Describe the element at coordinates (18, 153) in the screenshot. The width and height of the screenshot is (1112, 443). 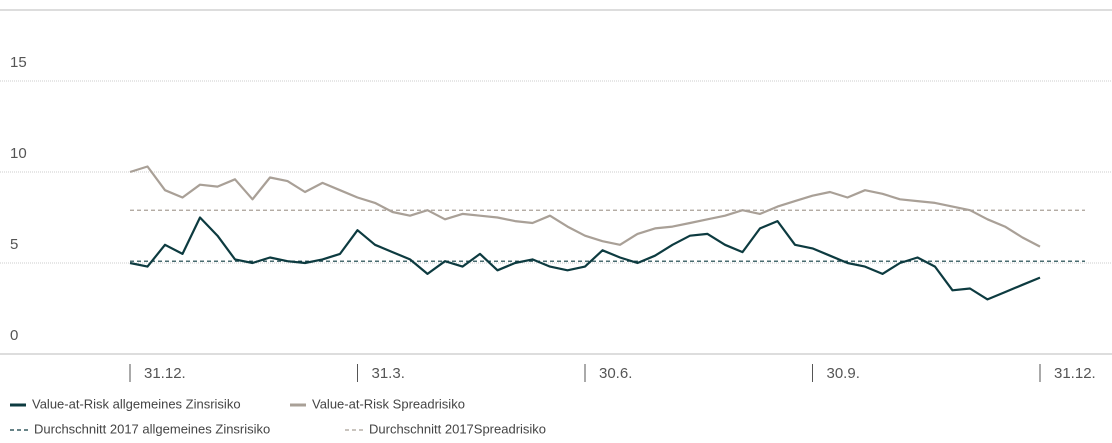
I see `y-tick-label: 10` at that location.